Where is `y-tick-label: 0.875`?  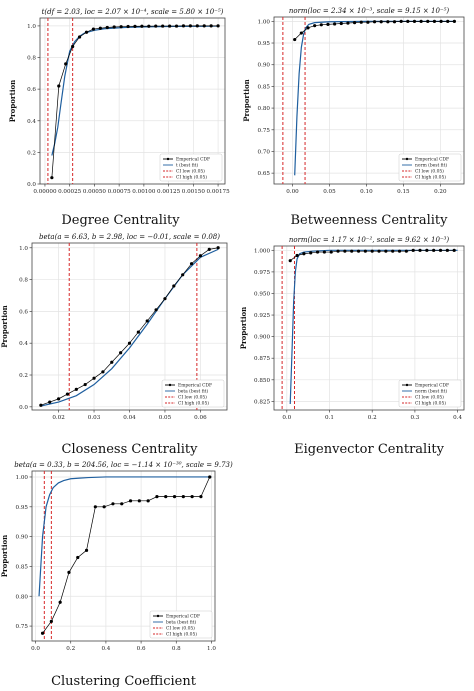 y-tick-label: 0.875 is located at coordinates (262, 359).